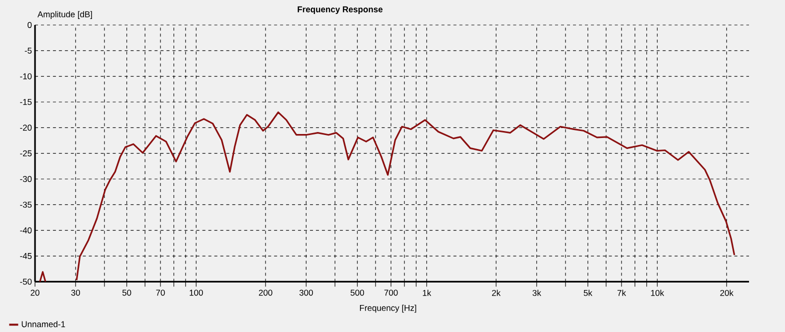  I want to click on x-tick-label: 1k, so click(427, 293).